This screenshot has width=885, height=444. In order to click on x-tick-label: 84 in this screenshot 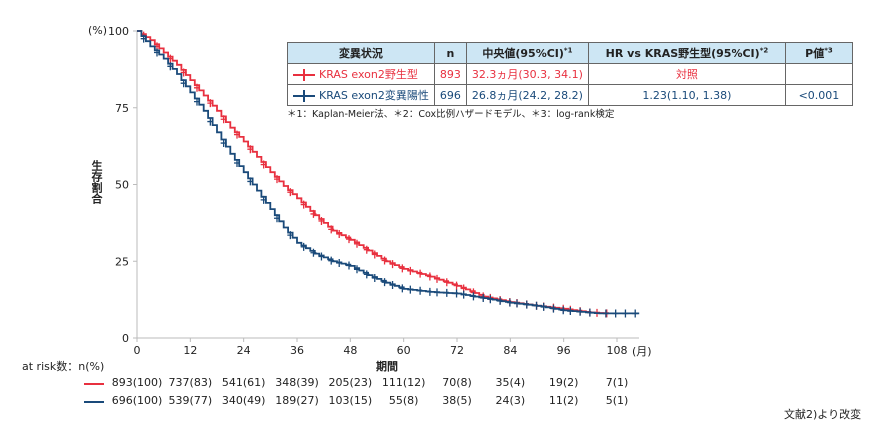, I will do `click(510, 350)`.